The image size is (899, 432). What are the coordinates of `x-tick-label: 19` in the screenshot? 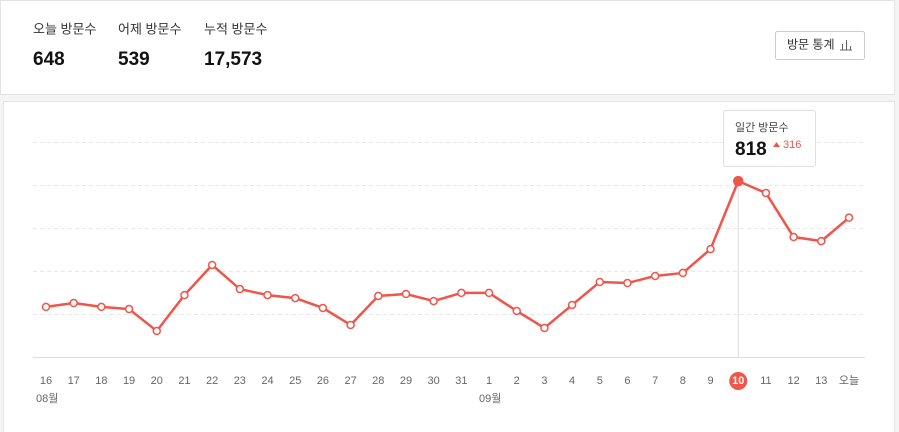 It's located at (129, 381).